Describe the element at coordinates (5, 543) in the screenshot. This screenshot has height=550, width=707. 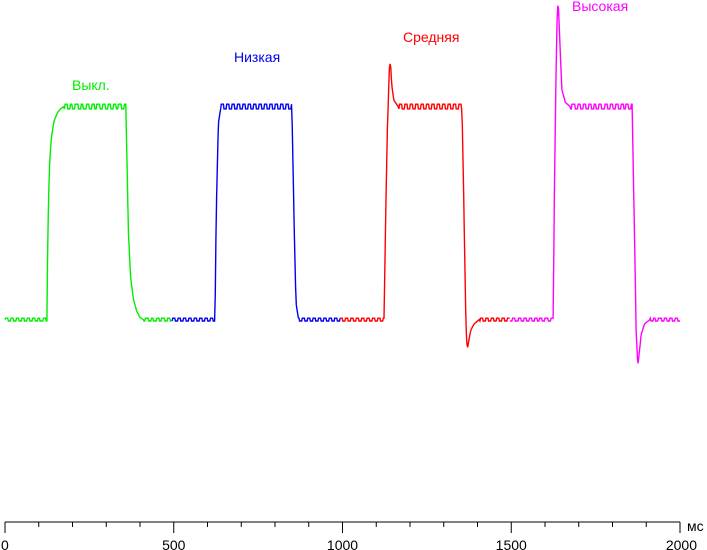
I see `x-tick-label: 0` at that location.